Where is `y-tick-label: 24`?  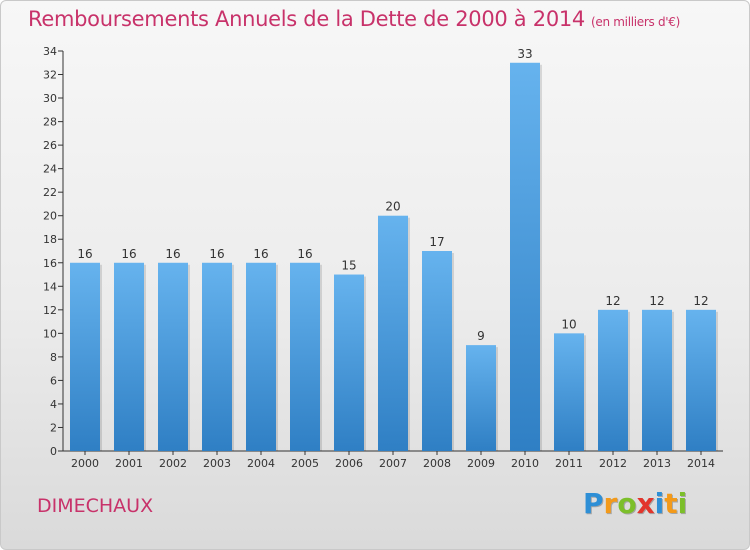
y-tick-label: 24 is located at coordinates (50, 169).